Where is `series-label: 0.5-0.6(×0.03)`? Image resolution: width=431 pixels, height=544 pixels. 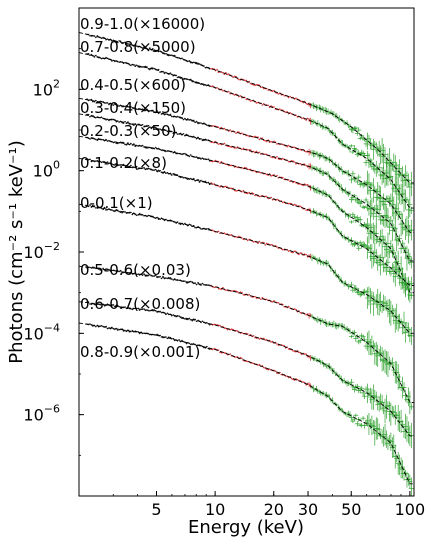 series-label: 0.5-0.6(×0.03) is located at coordinates (135, 270).